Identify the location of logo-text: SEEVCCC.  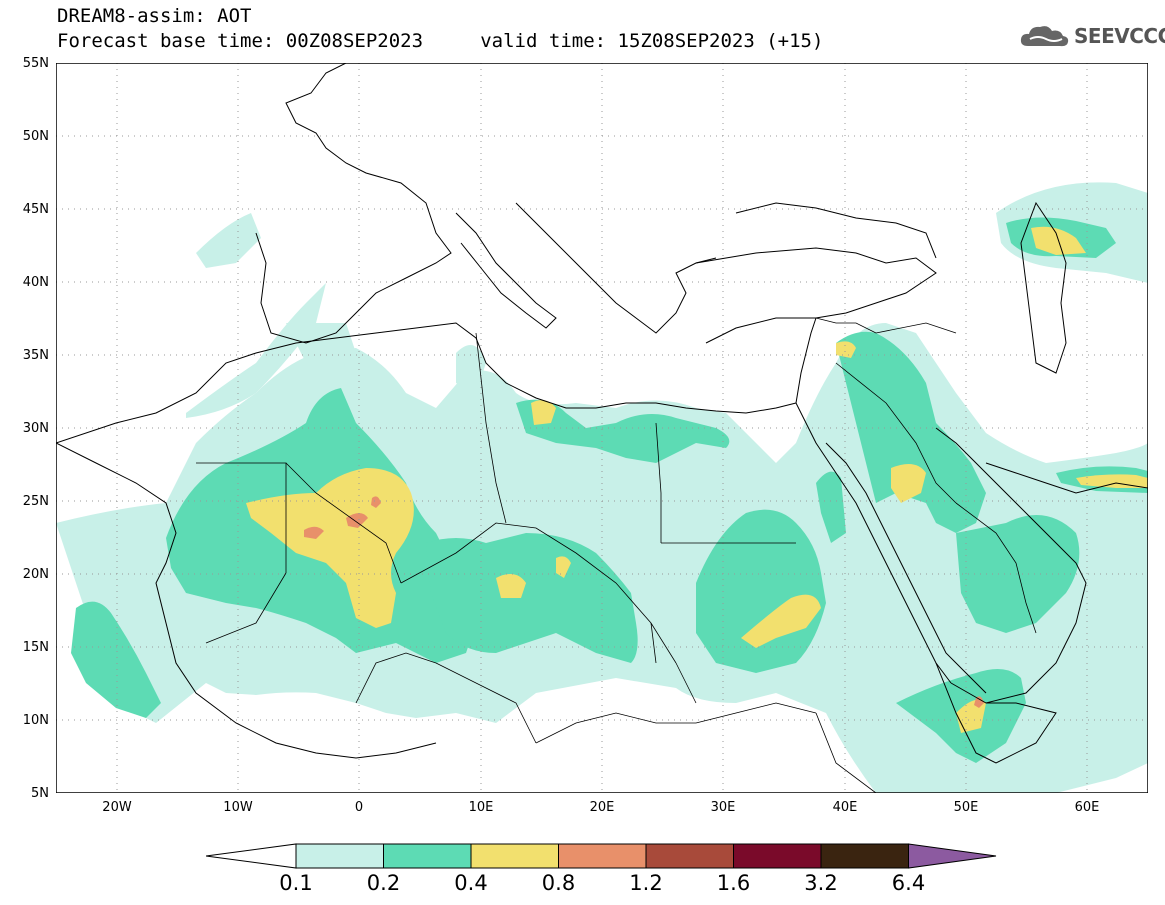
(1119, 36).